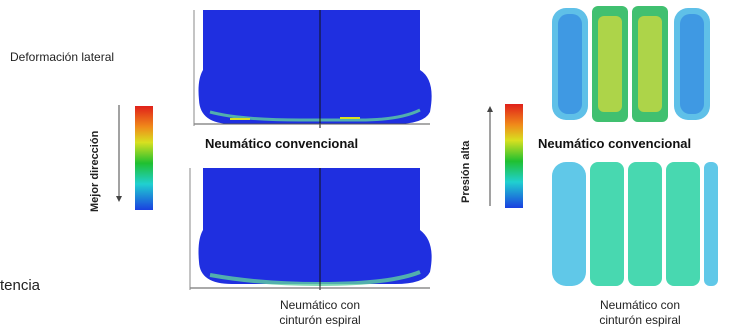  What do you see at coordinates (631, 64) in the screenshot?
I see `conventional-tire-pressure-plot` at bounding box center [631, 64].